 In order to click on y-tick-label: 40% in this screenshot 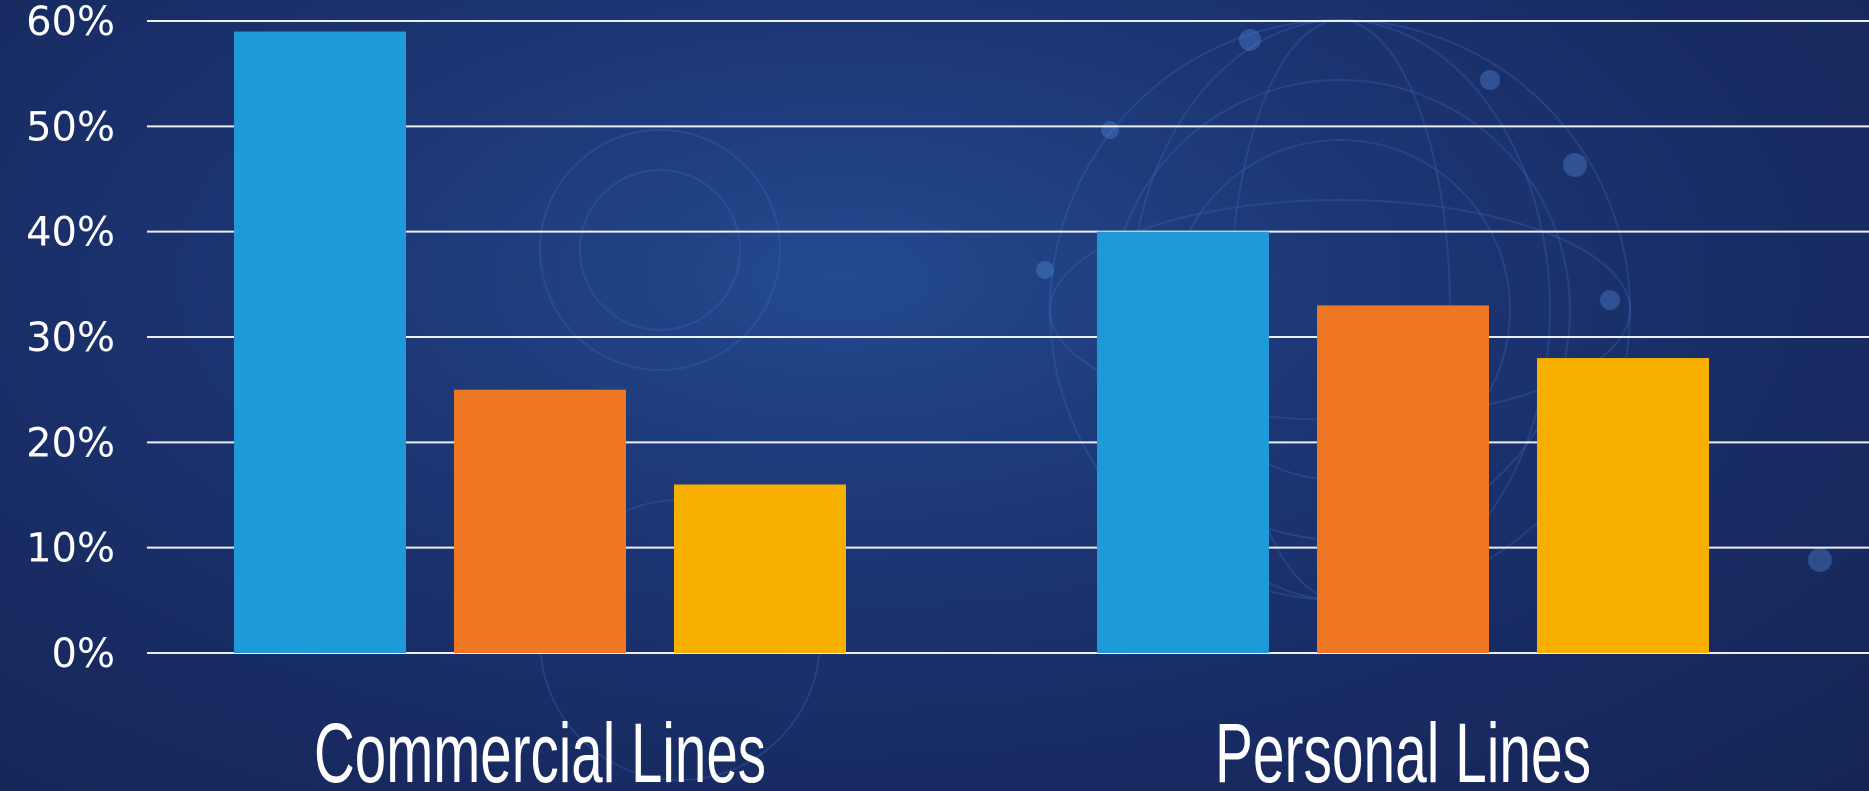, I will do `click(70, 233)`.